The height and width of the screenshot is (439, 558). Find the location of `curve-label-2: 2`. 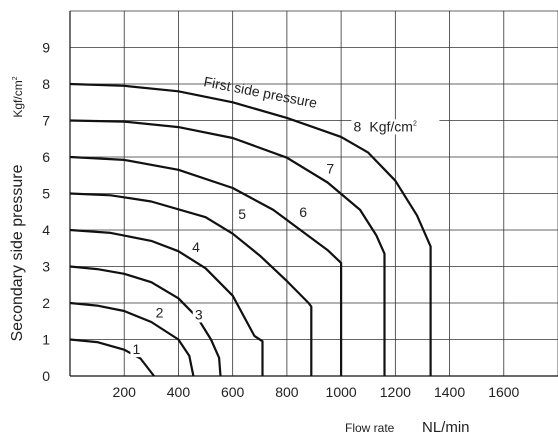

curve-label-2: 2 is located at coordinates (160, 313).